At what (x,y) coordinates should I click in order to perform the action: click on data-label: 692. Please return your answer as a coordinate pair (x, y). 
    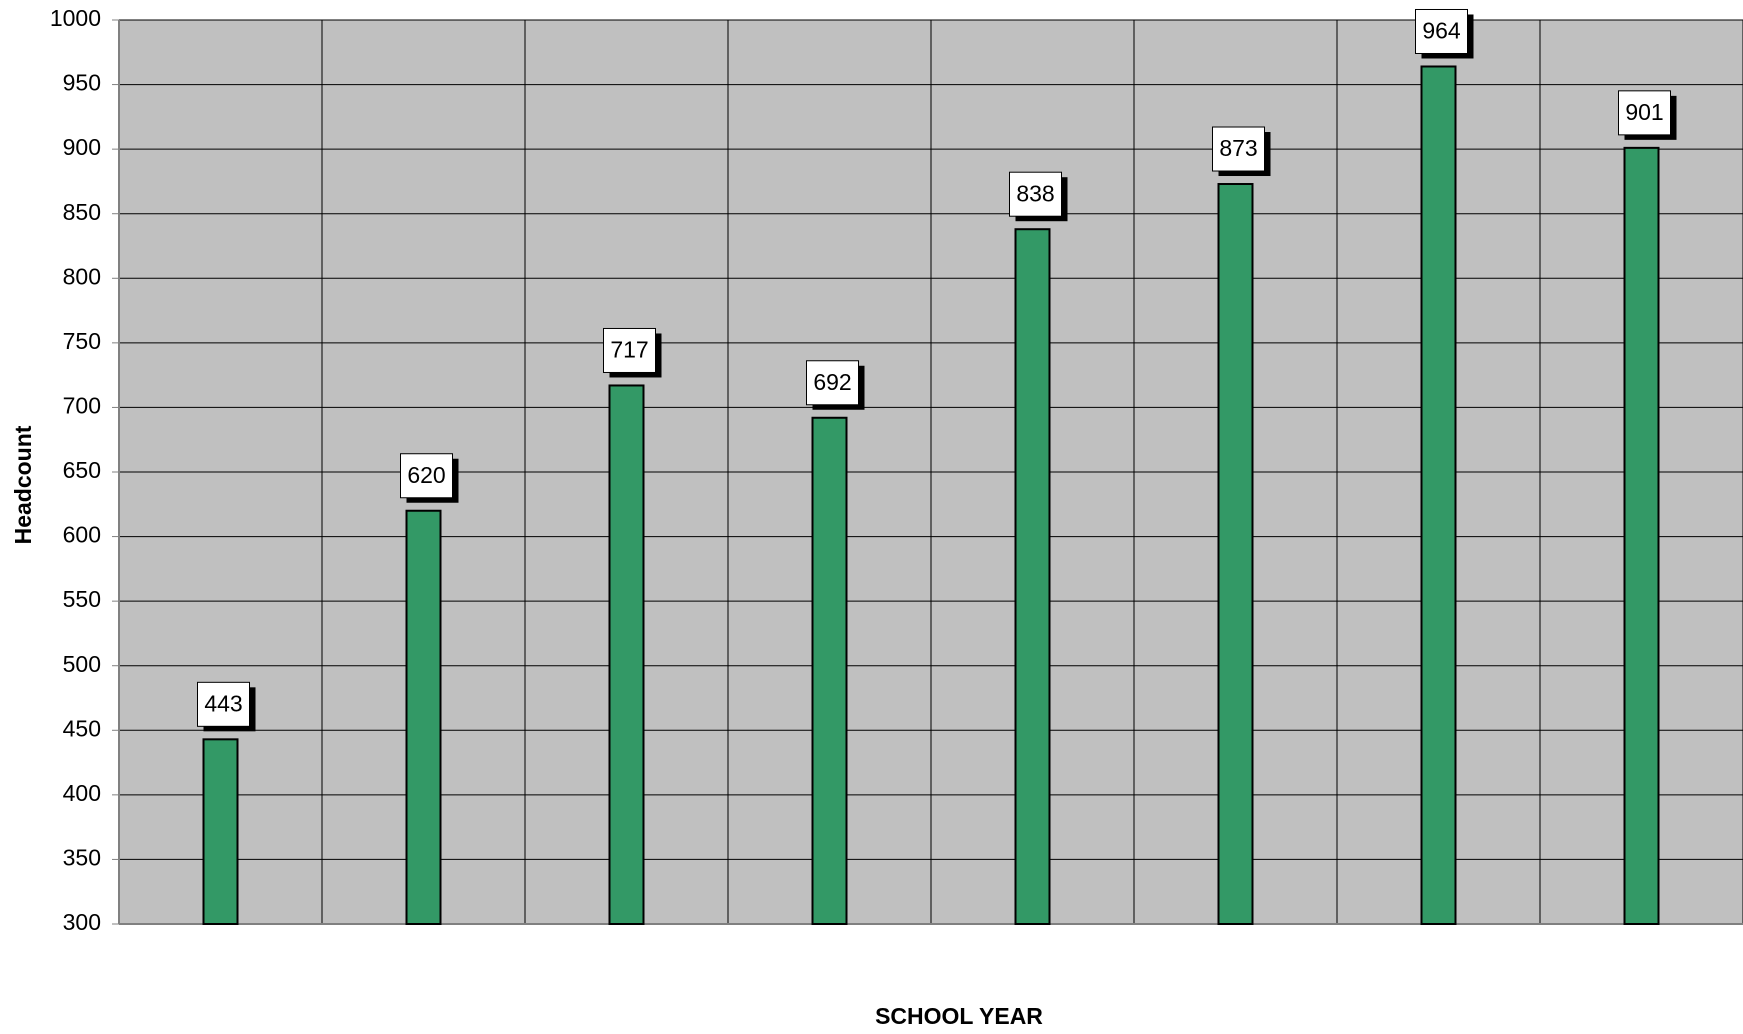
    Looking at the image, I should click on (832, 382).